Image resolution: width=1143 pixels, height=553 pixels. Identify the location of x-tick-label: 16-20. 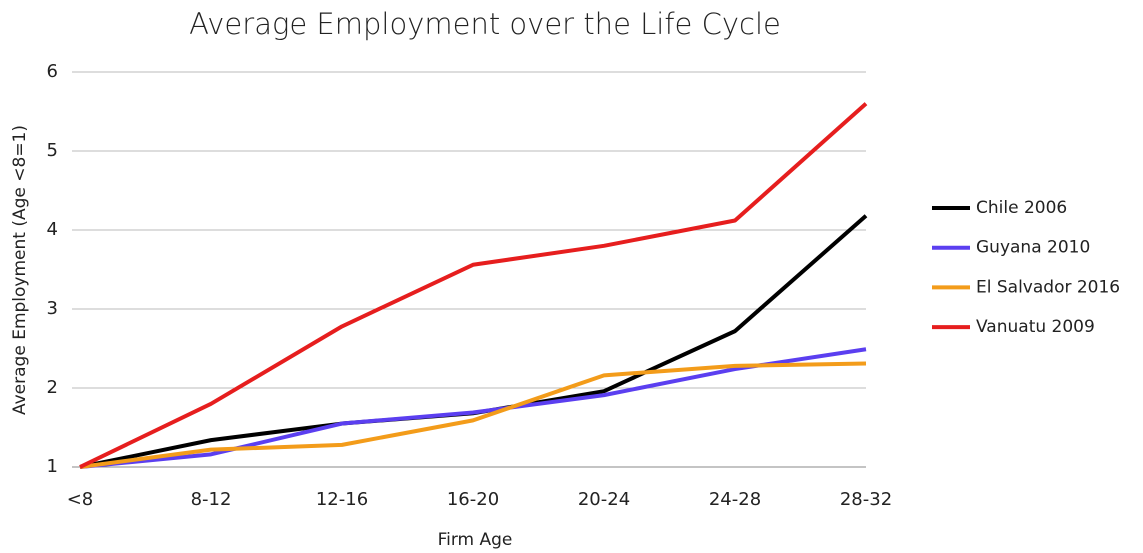
(473, 499).